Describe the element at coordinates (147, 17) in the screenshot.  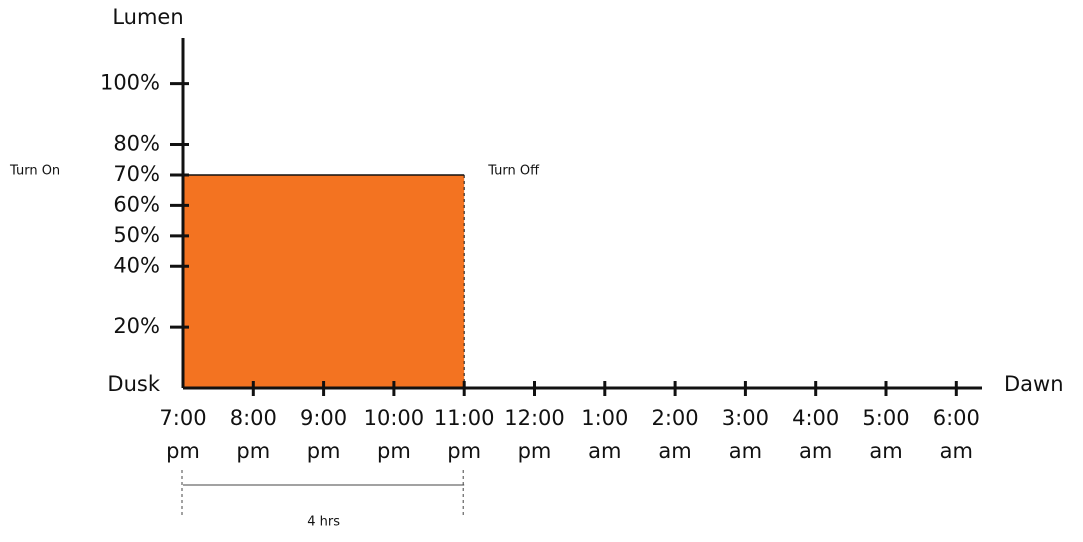
I see `y-axis-label: Lumen` at that location.